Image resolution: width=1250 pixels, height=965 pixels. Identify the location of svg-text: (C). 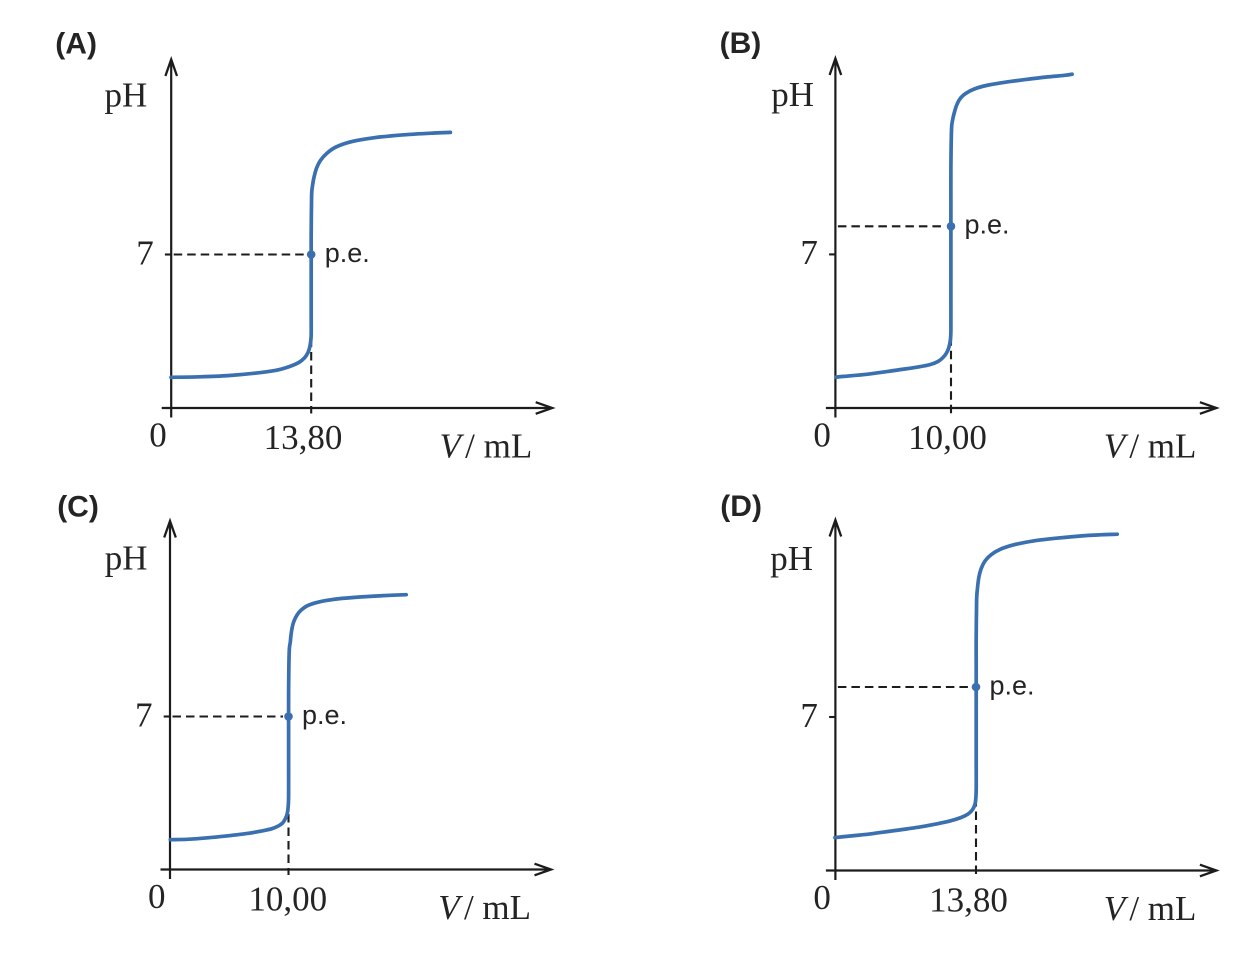
(78, 507).